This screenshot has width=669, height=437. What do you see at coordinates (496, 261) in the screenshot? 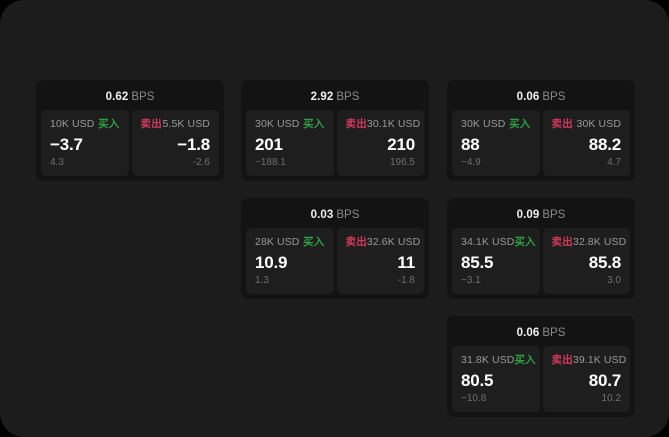
I see `buy-panel: 34.1K USD 买入 85.5 −3.1` at bounding box center [496, 261].